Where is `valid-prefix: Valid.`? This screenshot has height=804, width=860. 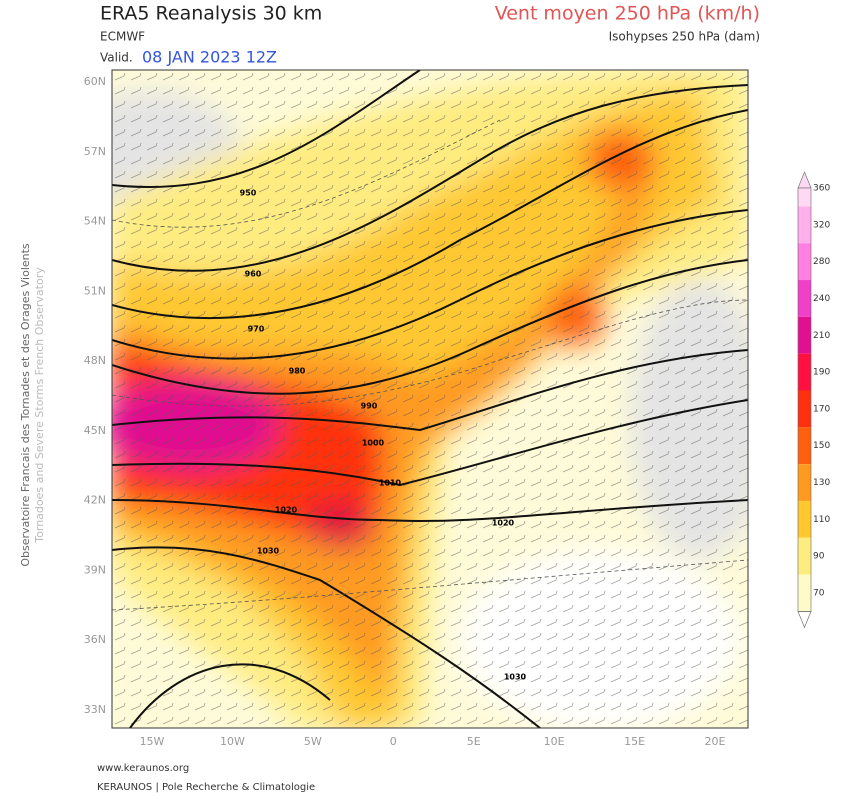
valid-prefix: Valid. is located at coordinates (116, 58).